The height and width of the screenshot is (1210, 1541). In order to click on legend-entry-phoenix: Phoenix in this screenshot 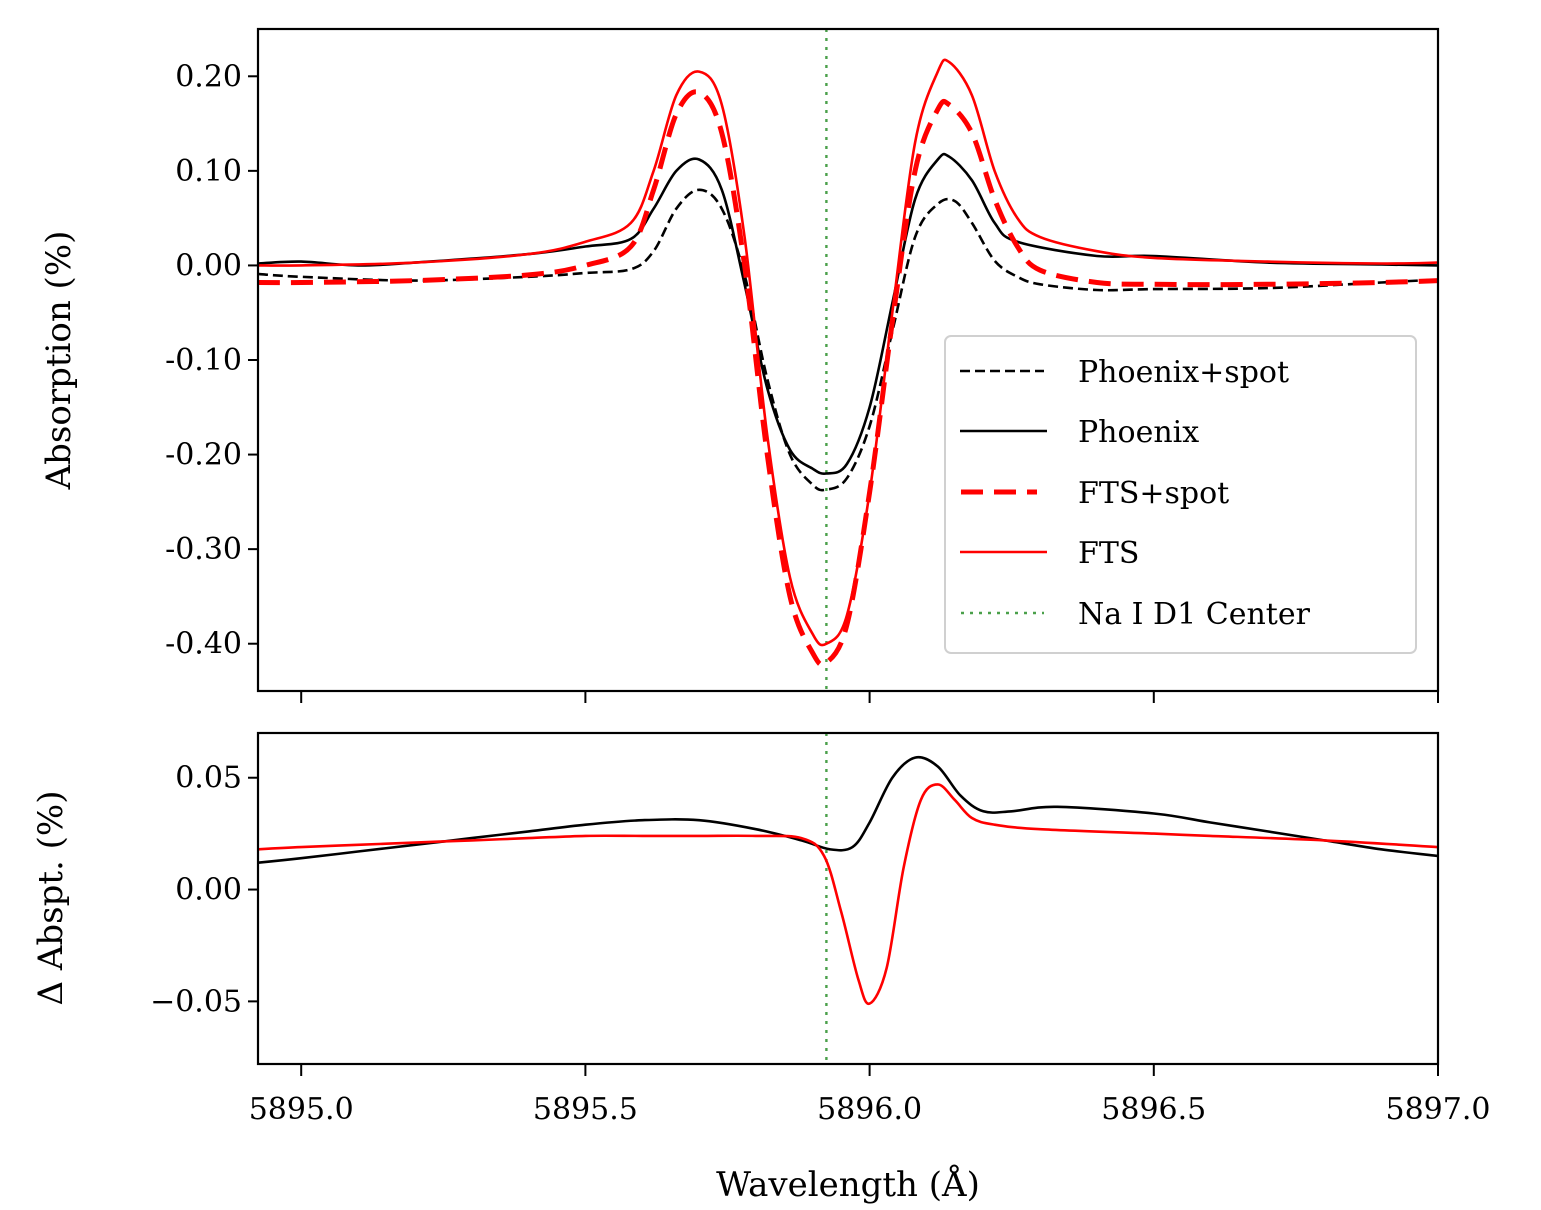, I will do `click(1079, 432)`.